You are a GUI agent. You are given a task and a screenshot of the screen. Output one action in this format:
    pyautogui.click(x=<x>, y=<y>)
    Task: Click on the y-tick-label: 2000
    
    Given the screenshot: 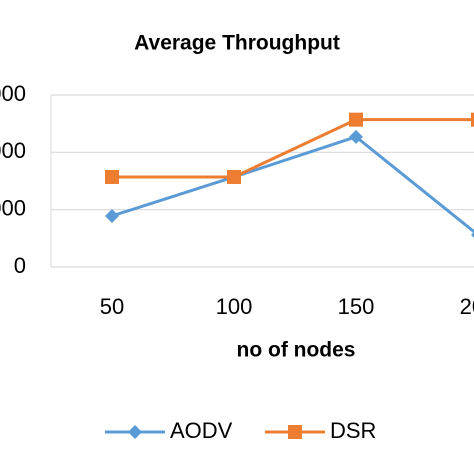 What is the action you would take?
    pyautogui.click(x=13, y=150)
    